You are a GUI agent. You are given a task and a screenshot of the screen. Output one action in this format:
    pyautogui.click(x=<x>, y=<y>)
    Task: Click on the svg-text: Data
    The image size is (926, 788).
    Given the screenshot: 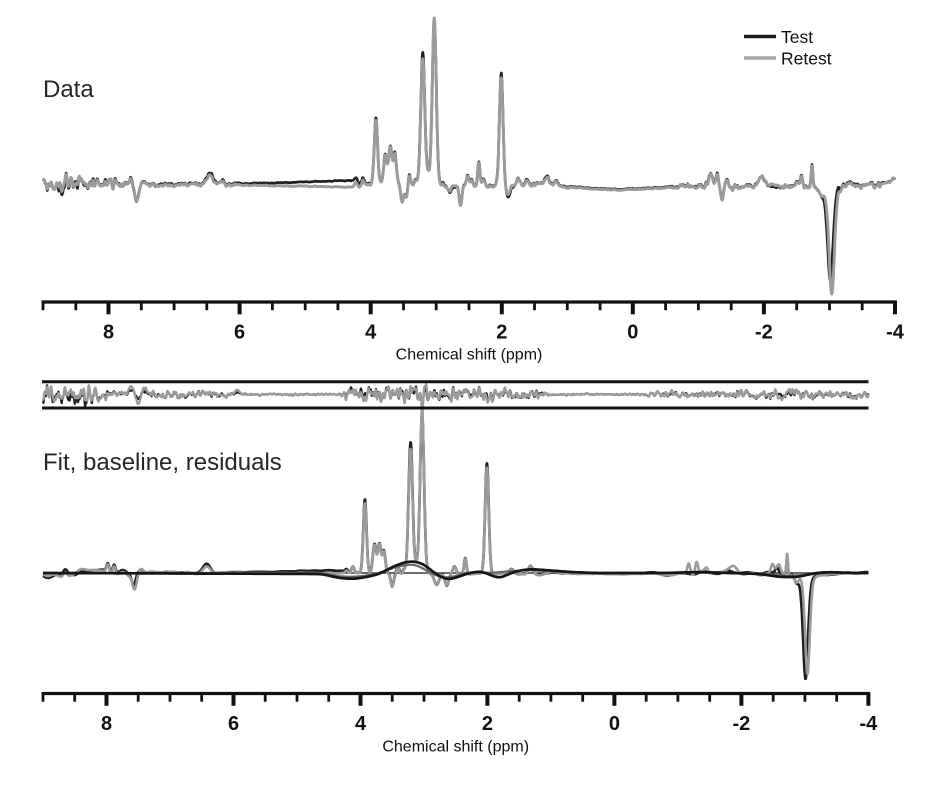 What is the action you would take?
    pyautogui.click(x=68, y=89)
    